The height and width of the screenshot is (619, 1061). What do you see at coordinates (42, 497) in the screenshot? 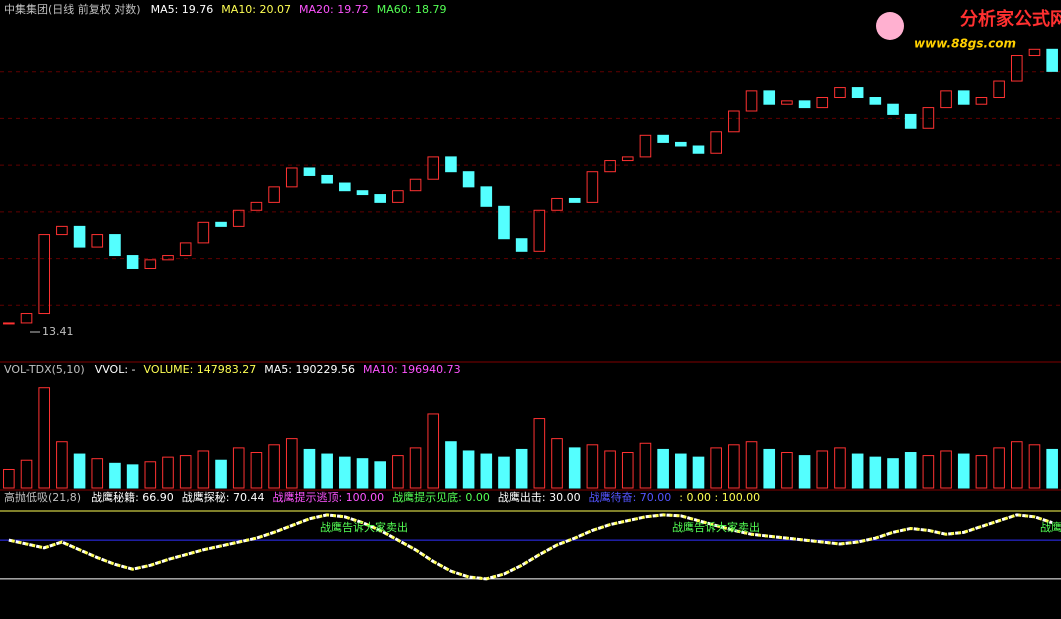
I see `panel-title: 高抛低吸(21,8)` at bounding box center [42, 497].